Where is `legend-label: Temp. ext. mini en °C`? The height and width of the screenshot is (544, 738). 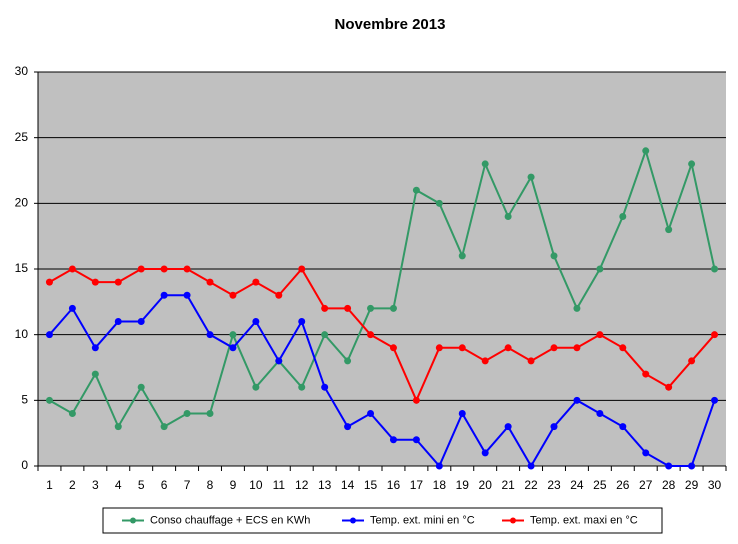 legend-label: Temp. ext. mini en °C is located at coordinates (422, 520).